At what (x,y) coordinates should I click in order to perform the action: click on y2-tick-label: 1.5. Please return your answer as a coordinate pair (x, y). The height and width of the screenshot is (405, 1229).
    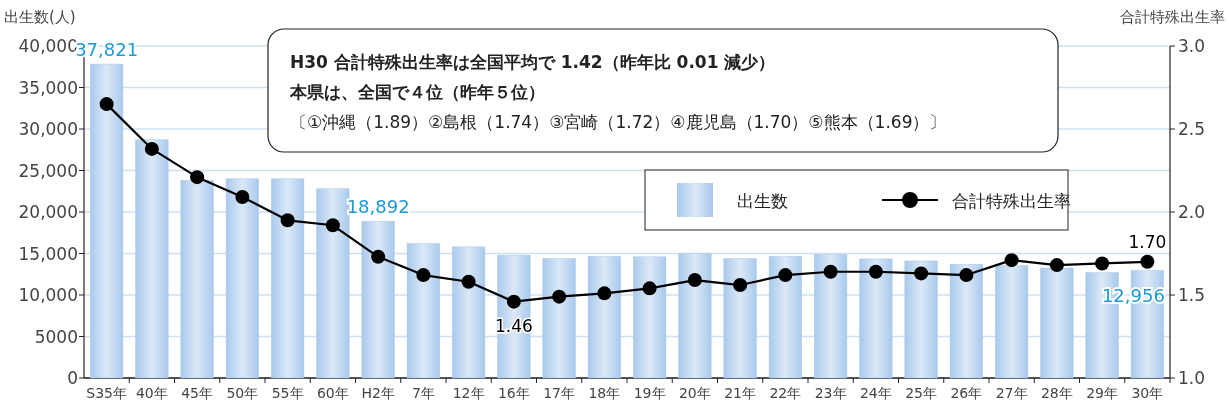
    Looking at the image, I should click on (1192, 295).